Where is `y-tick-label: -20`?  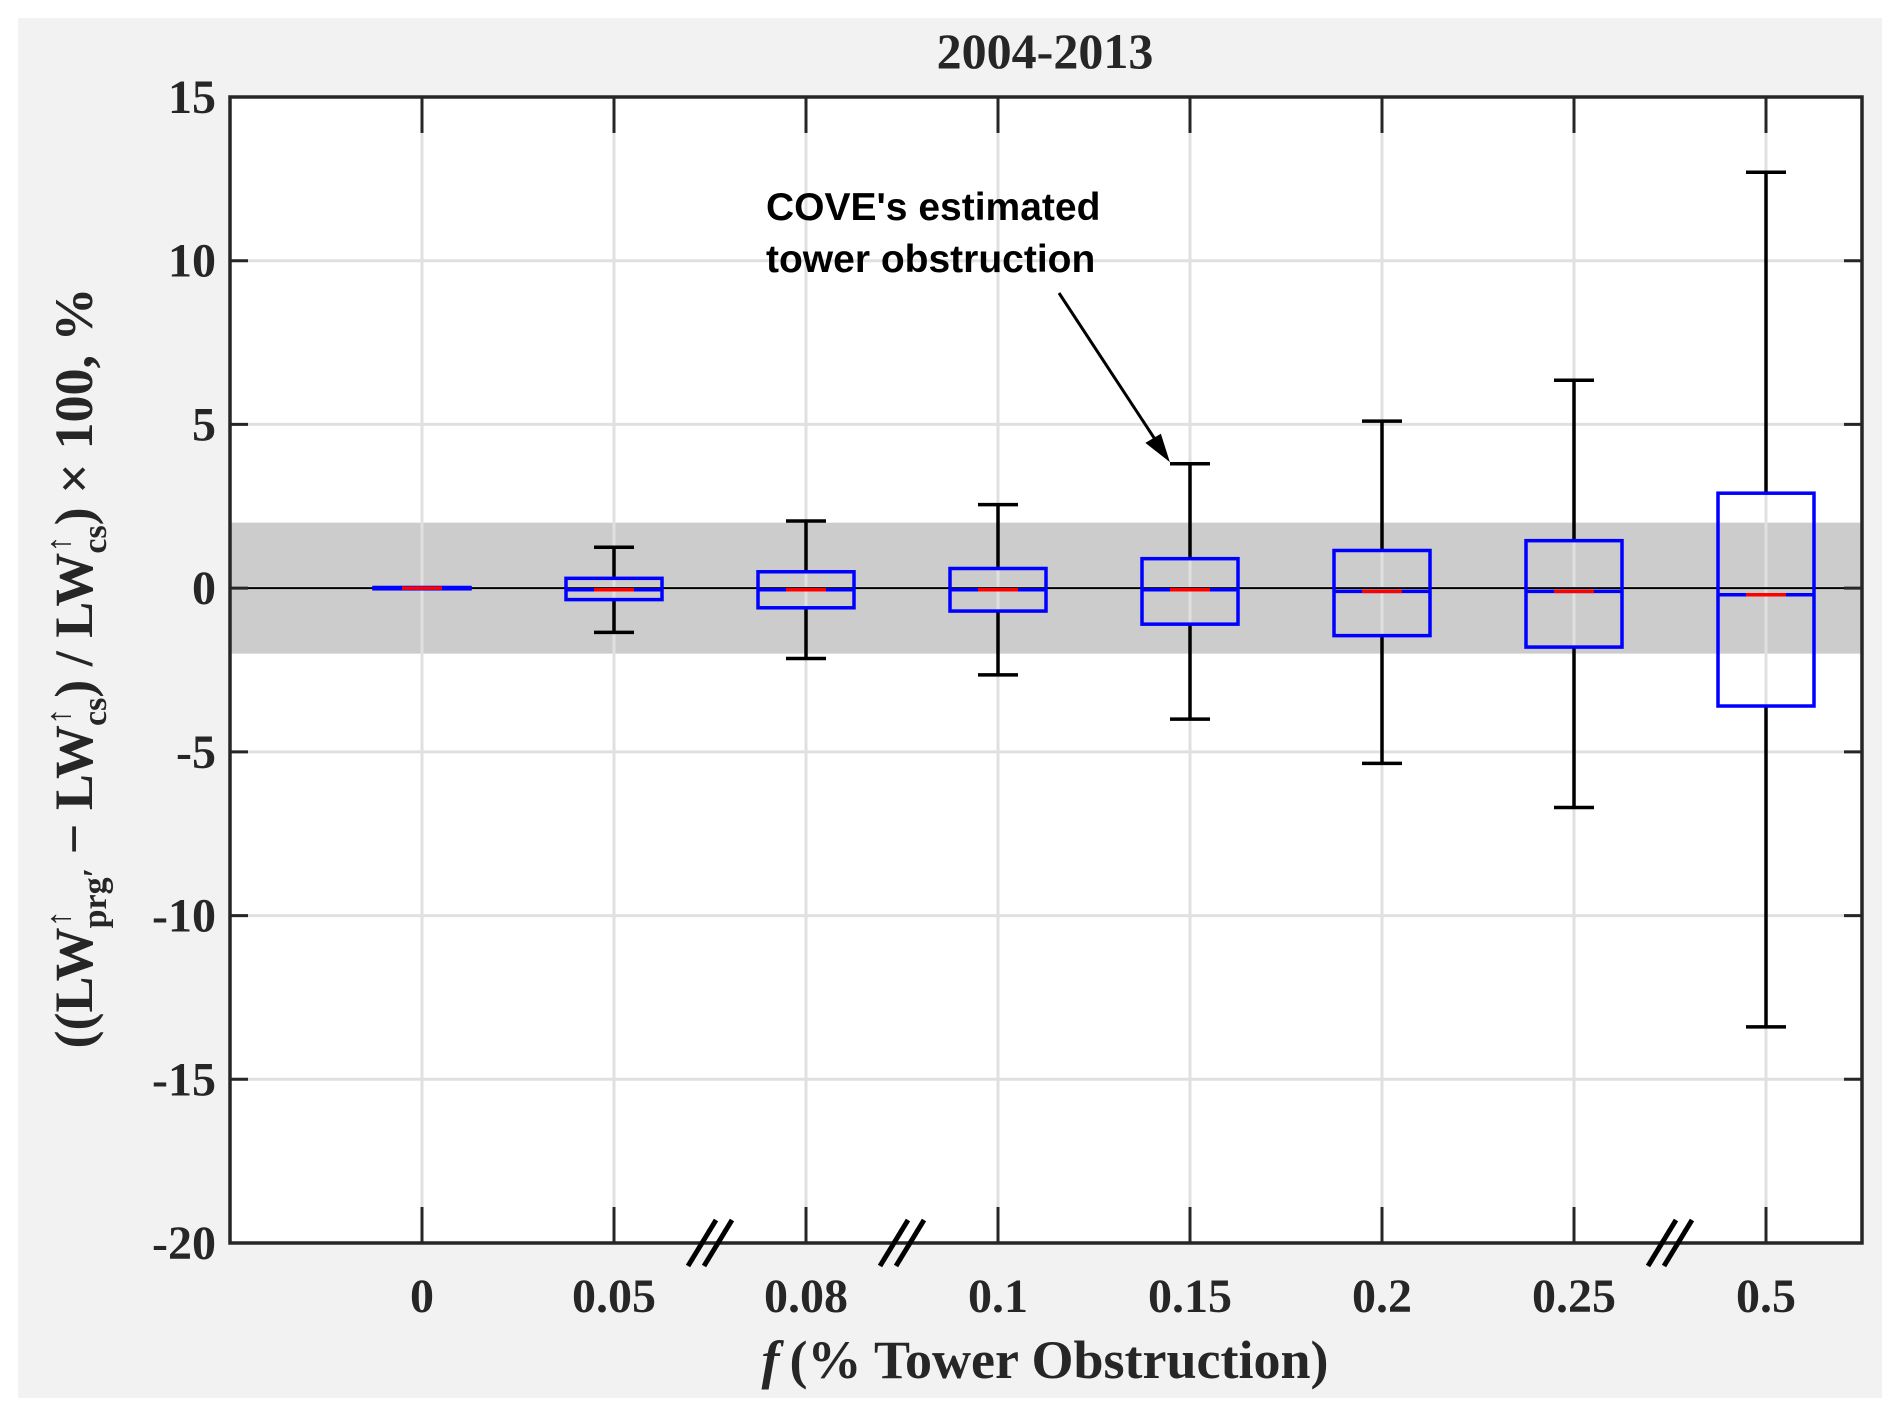
y-tick-label: -20 is located at coordinates (184, 1243).